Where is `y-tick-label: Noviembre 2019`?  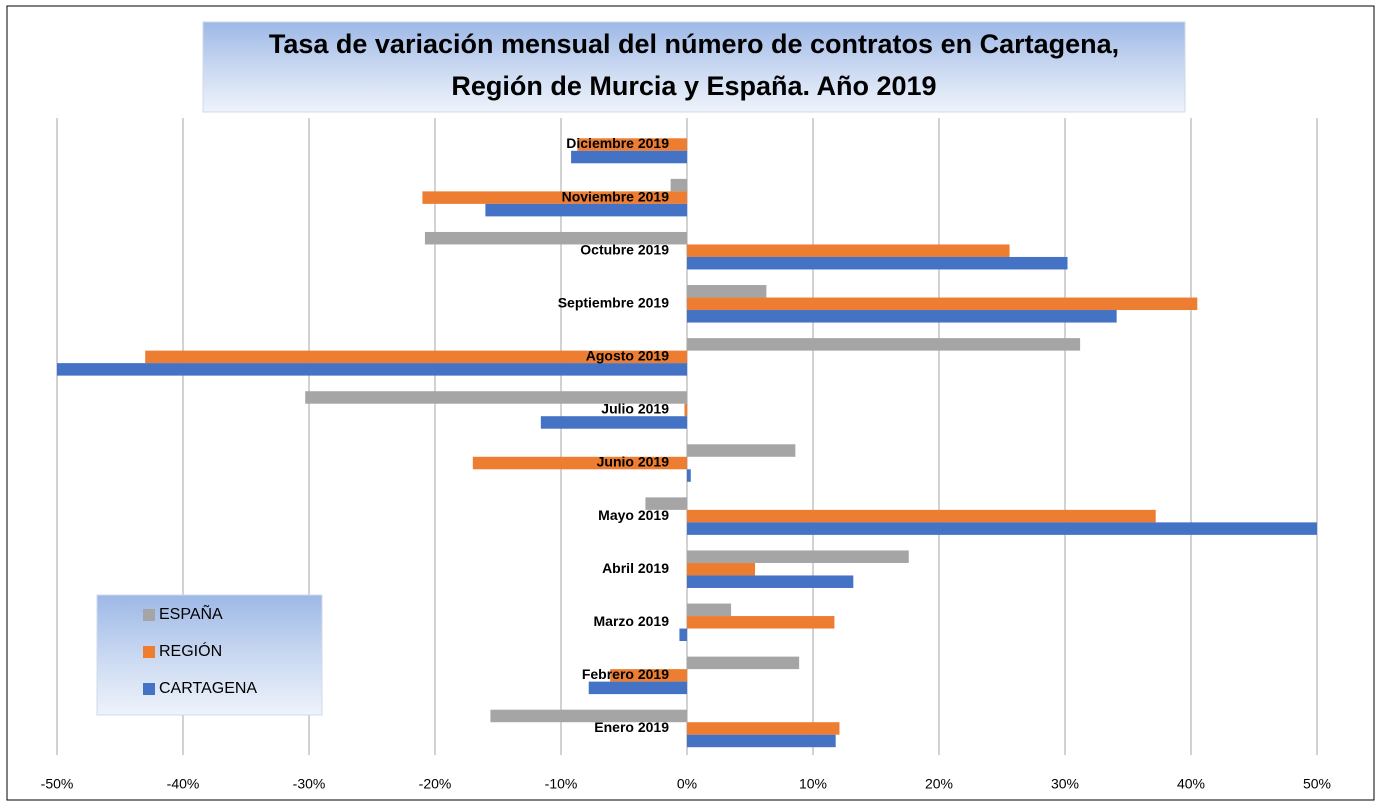 y-tick-label: Noviembre 2019 is located at coordinates (616, 196).